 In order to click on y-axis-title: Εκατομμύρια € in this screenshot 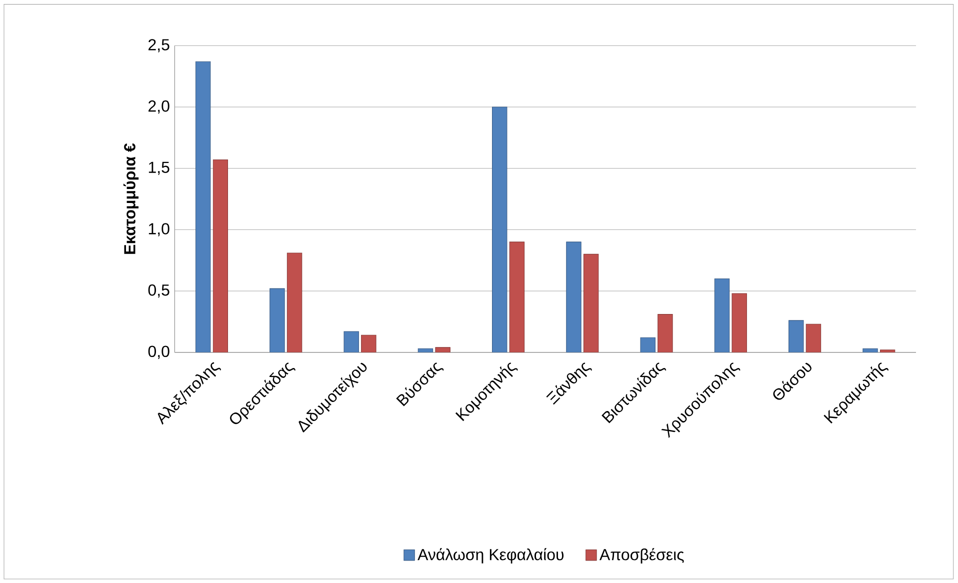, I will do `click(131, 198)`.